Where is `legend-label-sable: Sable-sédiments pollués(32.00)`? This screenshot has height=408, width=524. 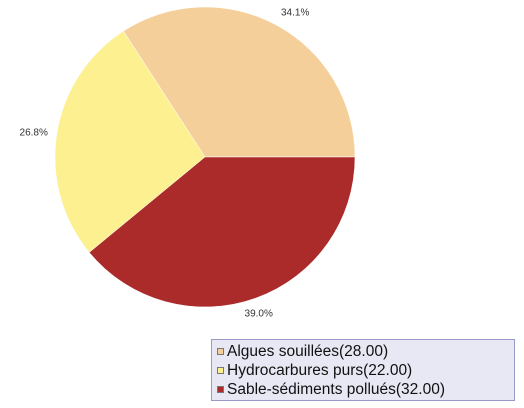
legend-label-sable: Sable-sédiments pollués(32.00) is located at coordinates (336, 389).